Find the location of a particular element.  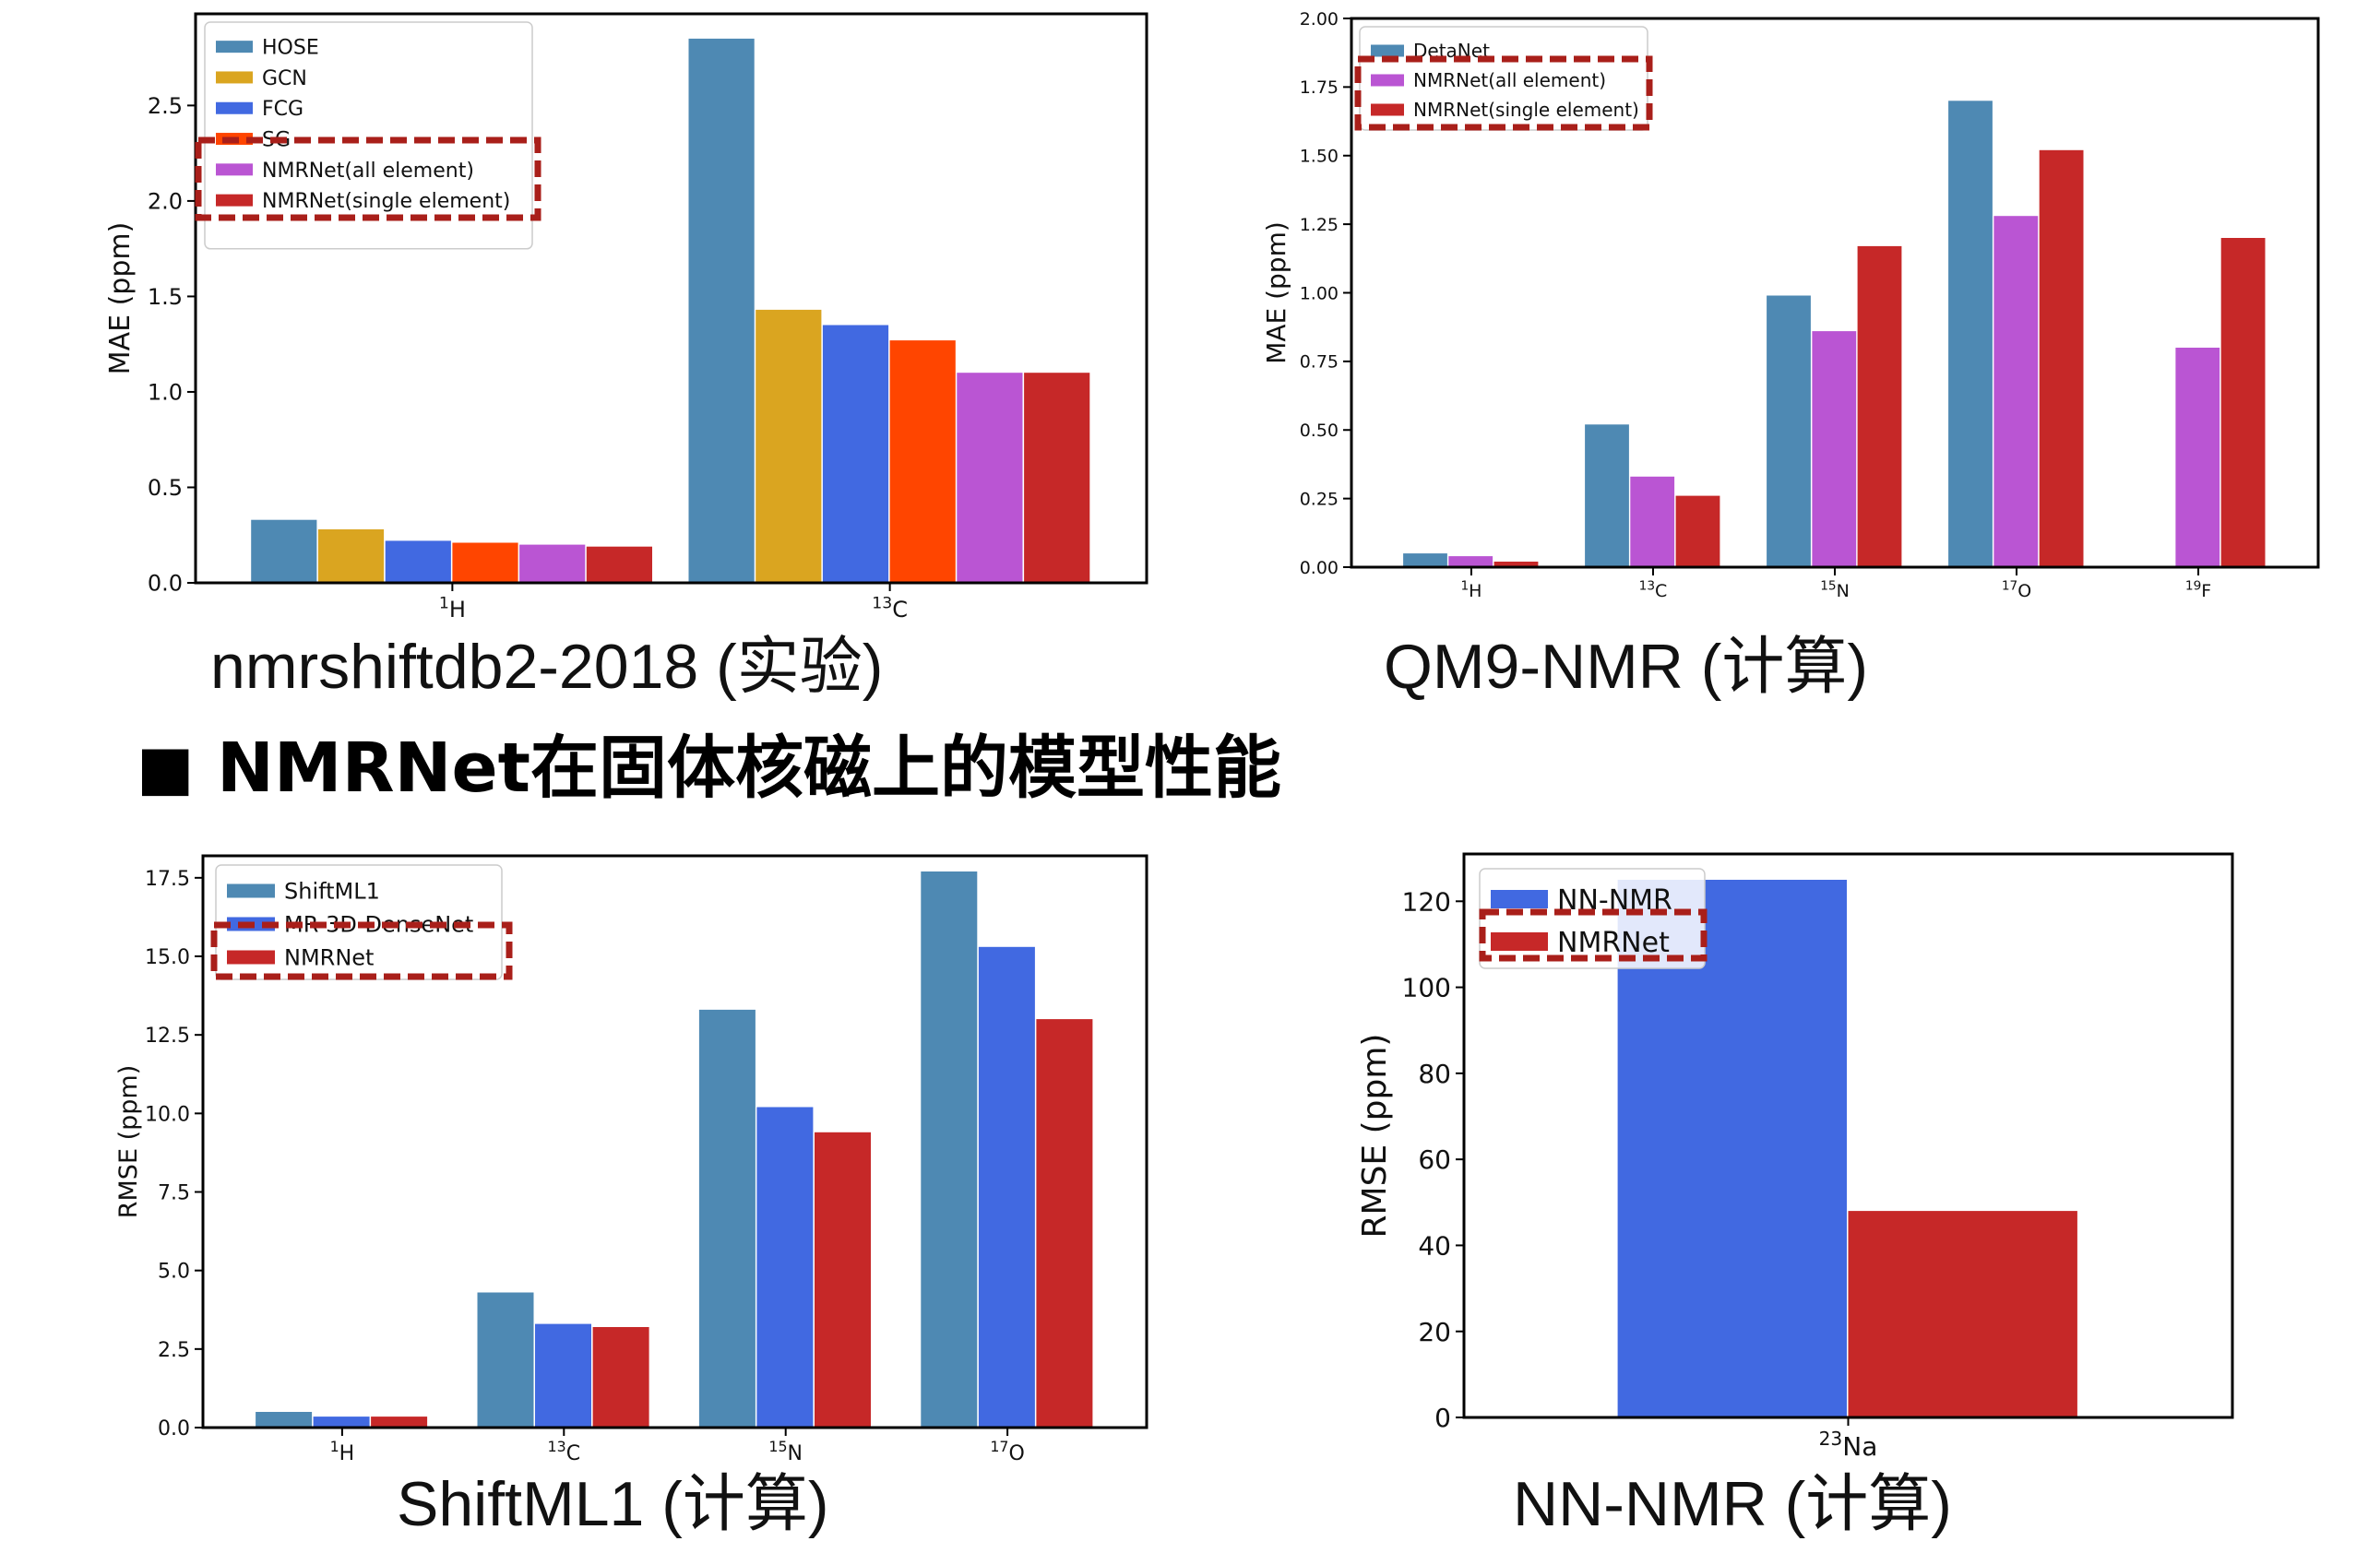

ylabel-qm9: MAE (ppm) is located at coordinates (1276, 292).